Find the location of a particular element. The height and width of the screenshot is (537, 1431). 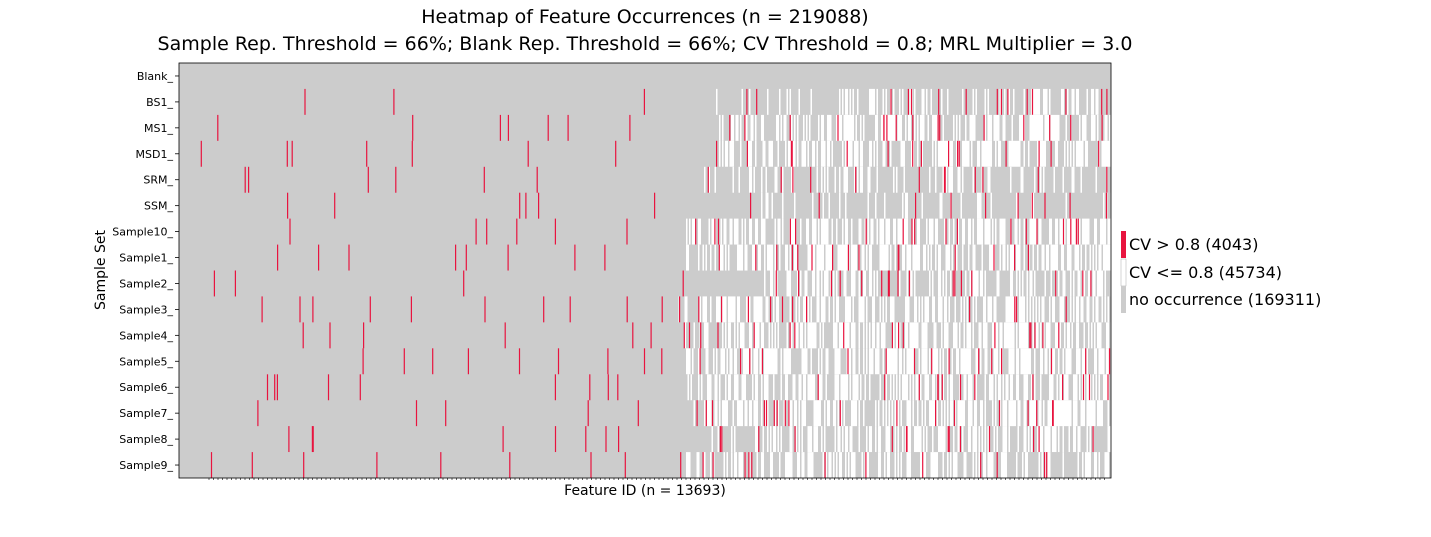

y-tick-label: MS1_ is located at coordinates (158, 128).